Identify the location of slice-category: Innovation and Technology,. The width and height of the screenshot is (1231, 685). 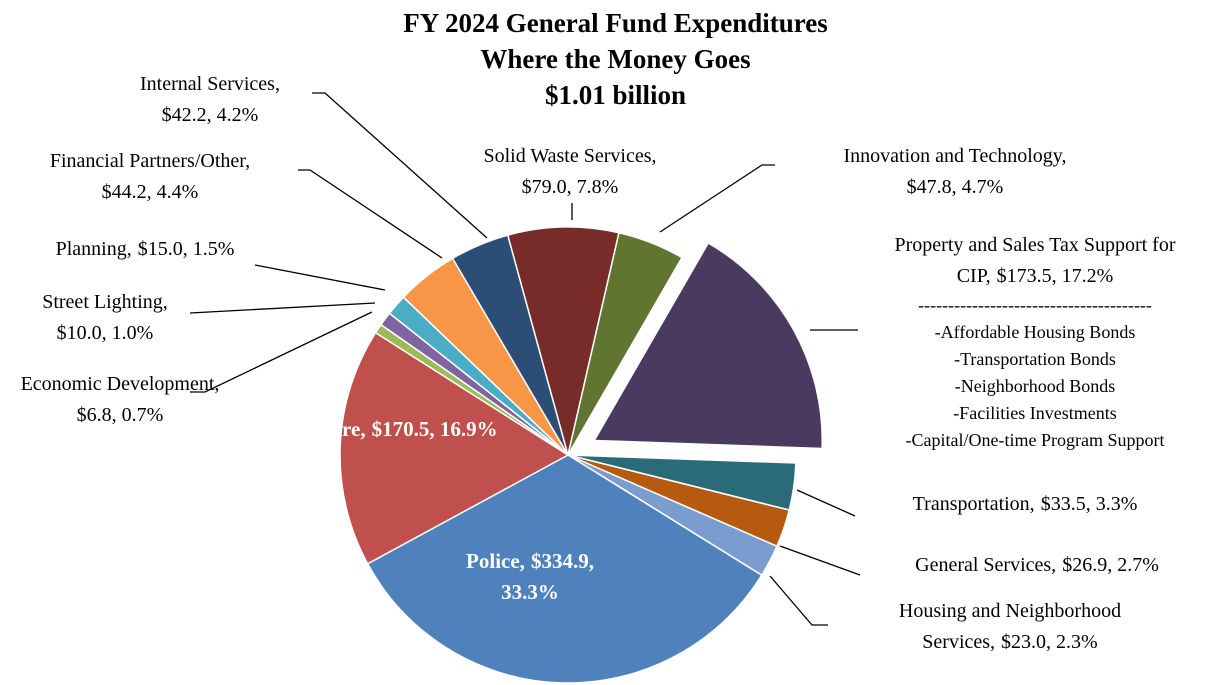
(955, 156).